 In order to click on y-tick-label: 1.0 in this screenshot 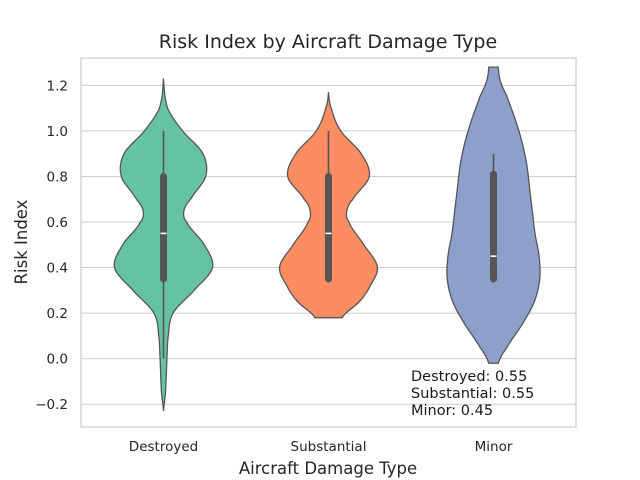, I will do `click(57, 132)`.